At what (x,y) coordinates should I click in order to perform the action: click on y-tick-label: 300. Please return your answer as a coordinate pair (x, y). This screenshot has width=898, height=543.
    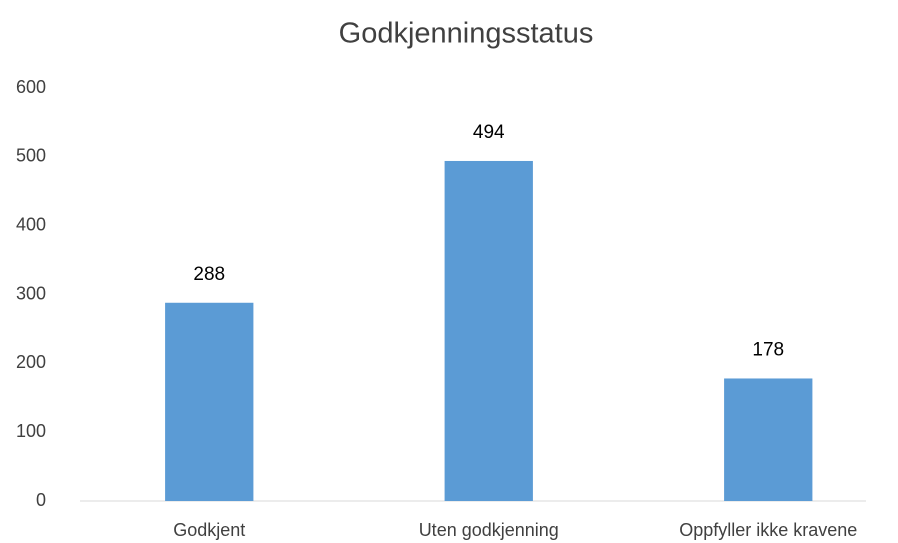
    Looking at the image, I should click on (31, 293).